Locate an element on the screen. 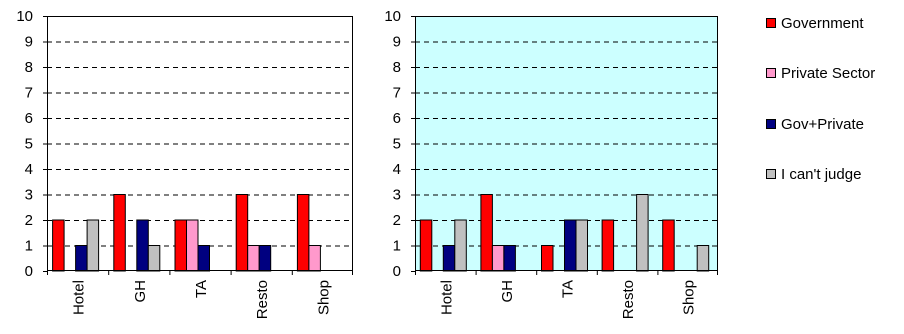 The height and width of the screenshot is (334, 904). chart-2-ytick-label: 5 is located at coordinates (397, 144).